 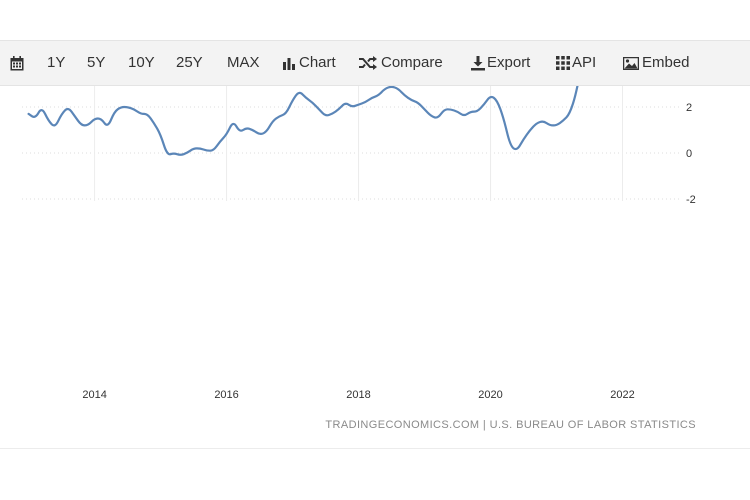 What do you see at coordinates (666, 63) in the screenshot?
I see `embed-button-label: Embed` at bounding box center [666, 63].